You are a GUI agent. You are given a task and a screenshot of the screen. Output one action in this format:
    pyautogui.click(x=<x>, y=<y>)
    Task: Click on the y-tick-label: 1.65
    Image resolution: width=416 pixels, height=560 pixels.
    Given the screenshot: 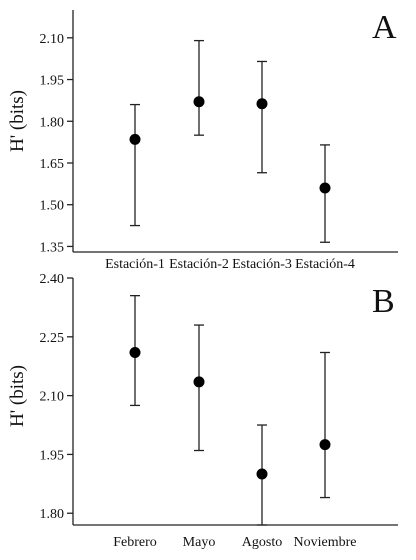 What is the action you would take?
    pyautogui.click(x=52, y=164)
    